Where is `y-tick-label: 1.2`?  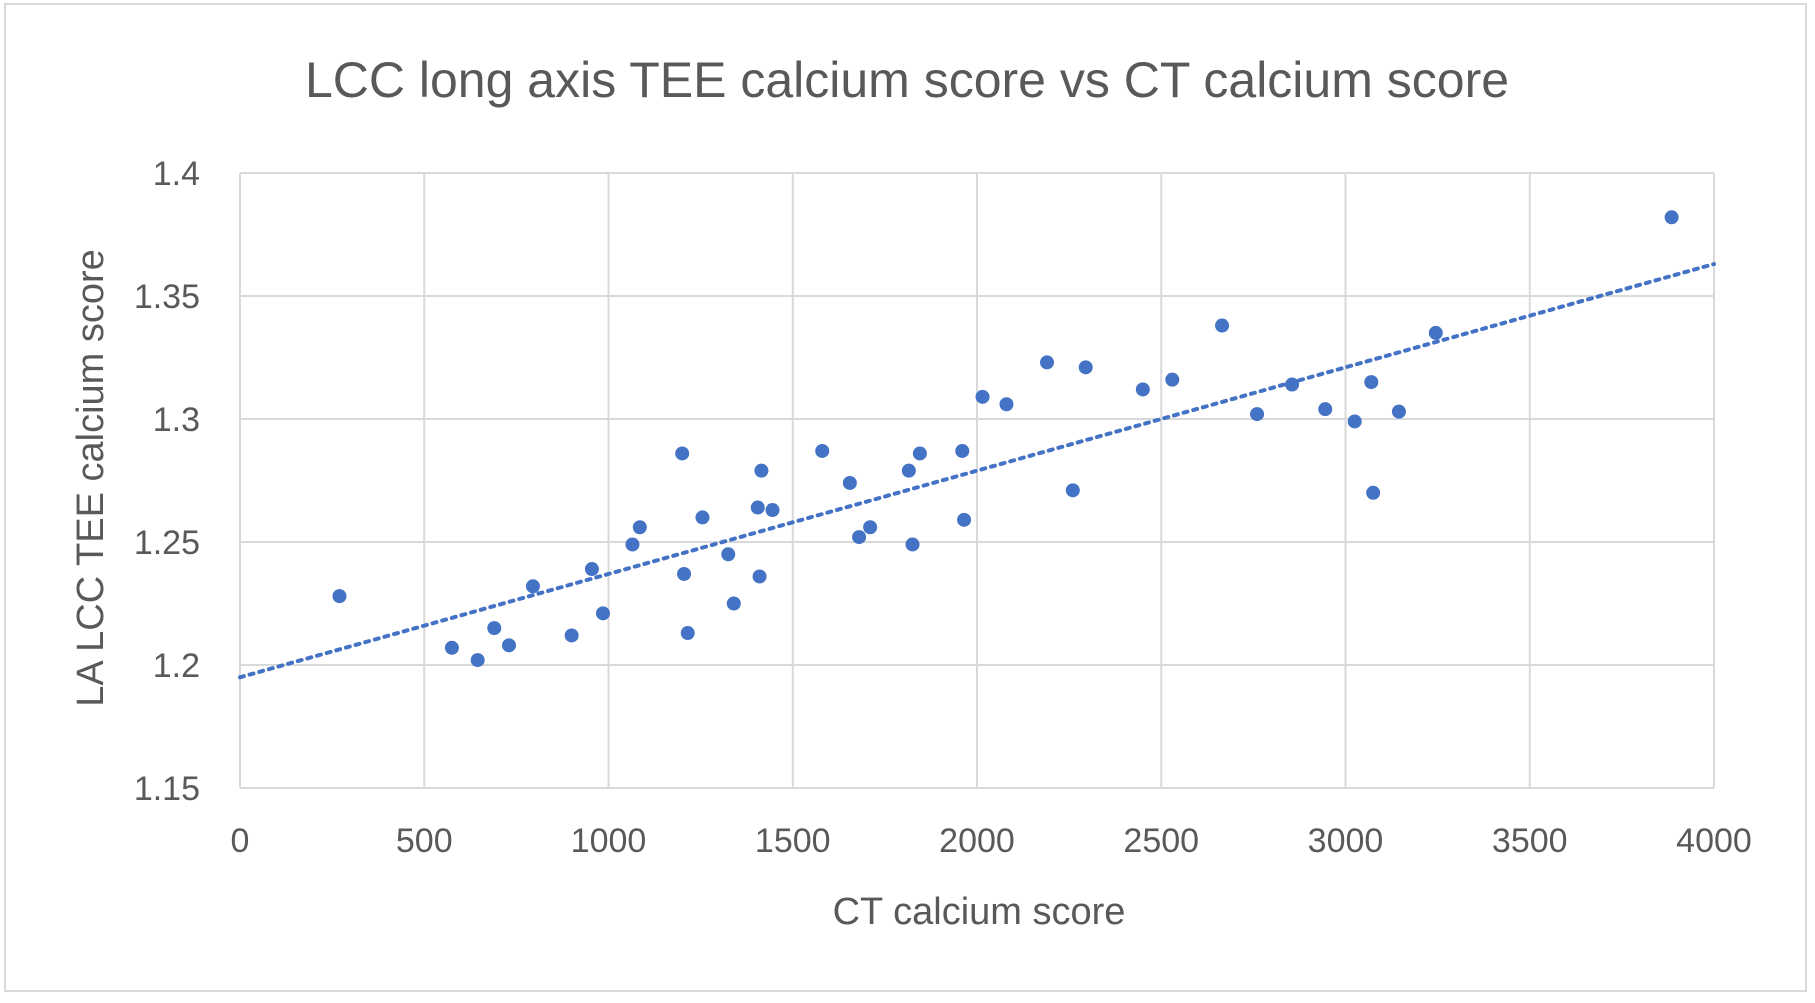 y-tick-label: 1.2 is located at coordinates (176, 666).